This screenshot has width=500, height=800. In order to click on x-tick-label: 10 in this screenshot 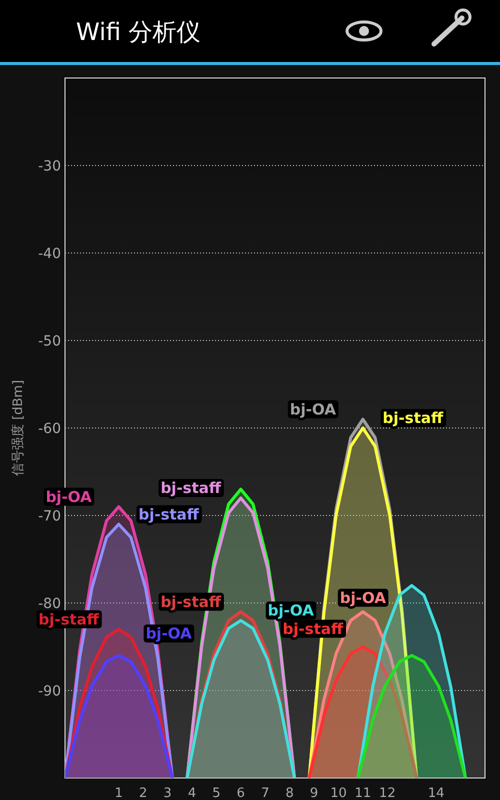, I will do `click(338, 793)`.